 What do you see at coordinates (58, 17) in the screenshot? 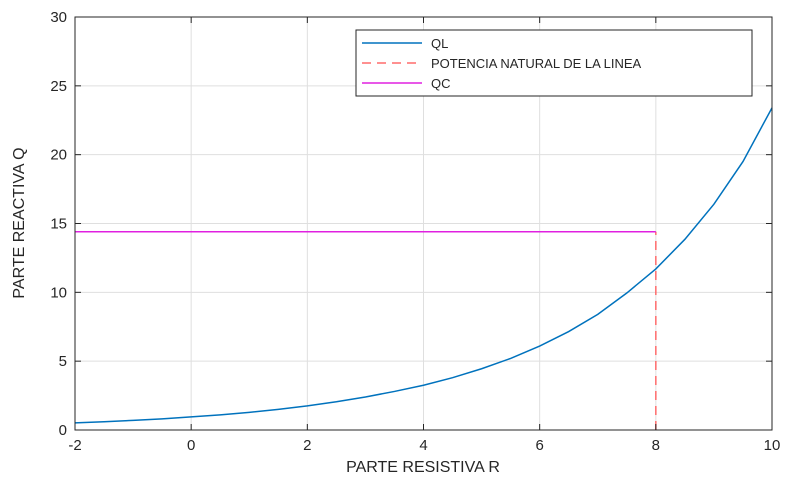
I see `y-tick-label: 30` at bounding box center [58, 17].